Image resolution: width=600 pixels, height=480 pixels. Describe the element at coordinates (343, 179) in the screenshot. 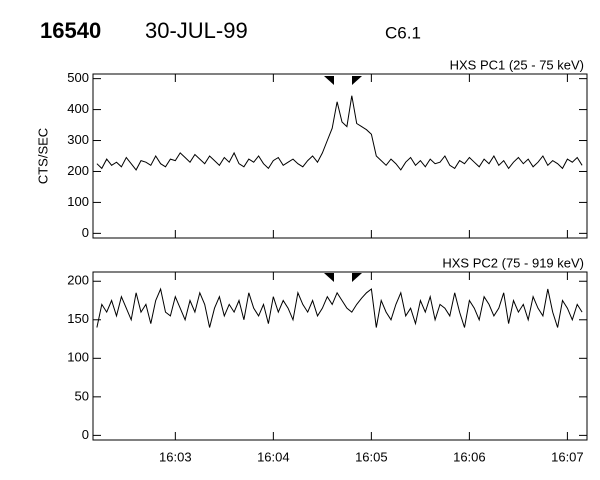

I see `markers` at that location.